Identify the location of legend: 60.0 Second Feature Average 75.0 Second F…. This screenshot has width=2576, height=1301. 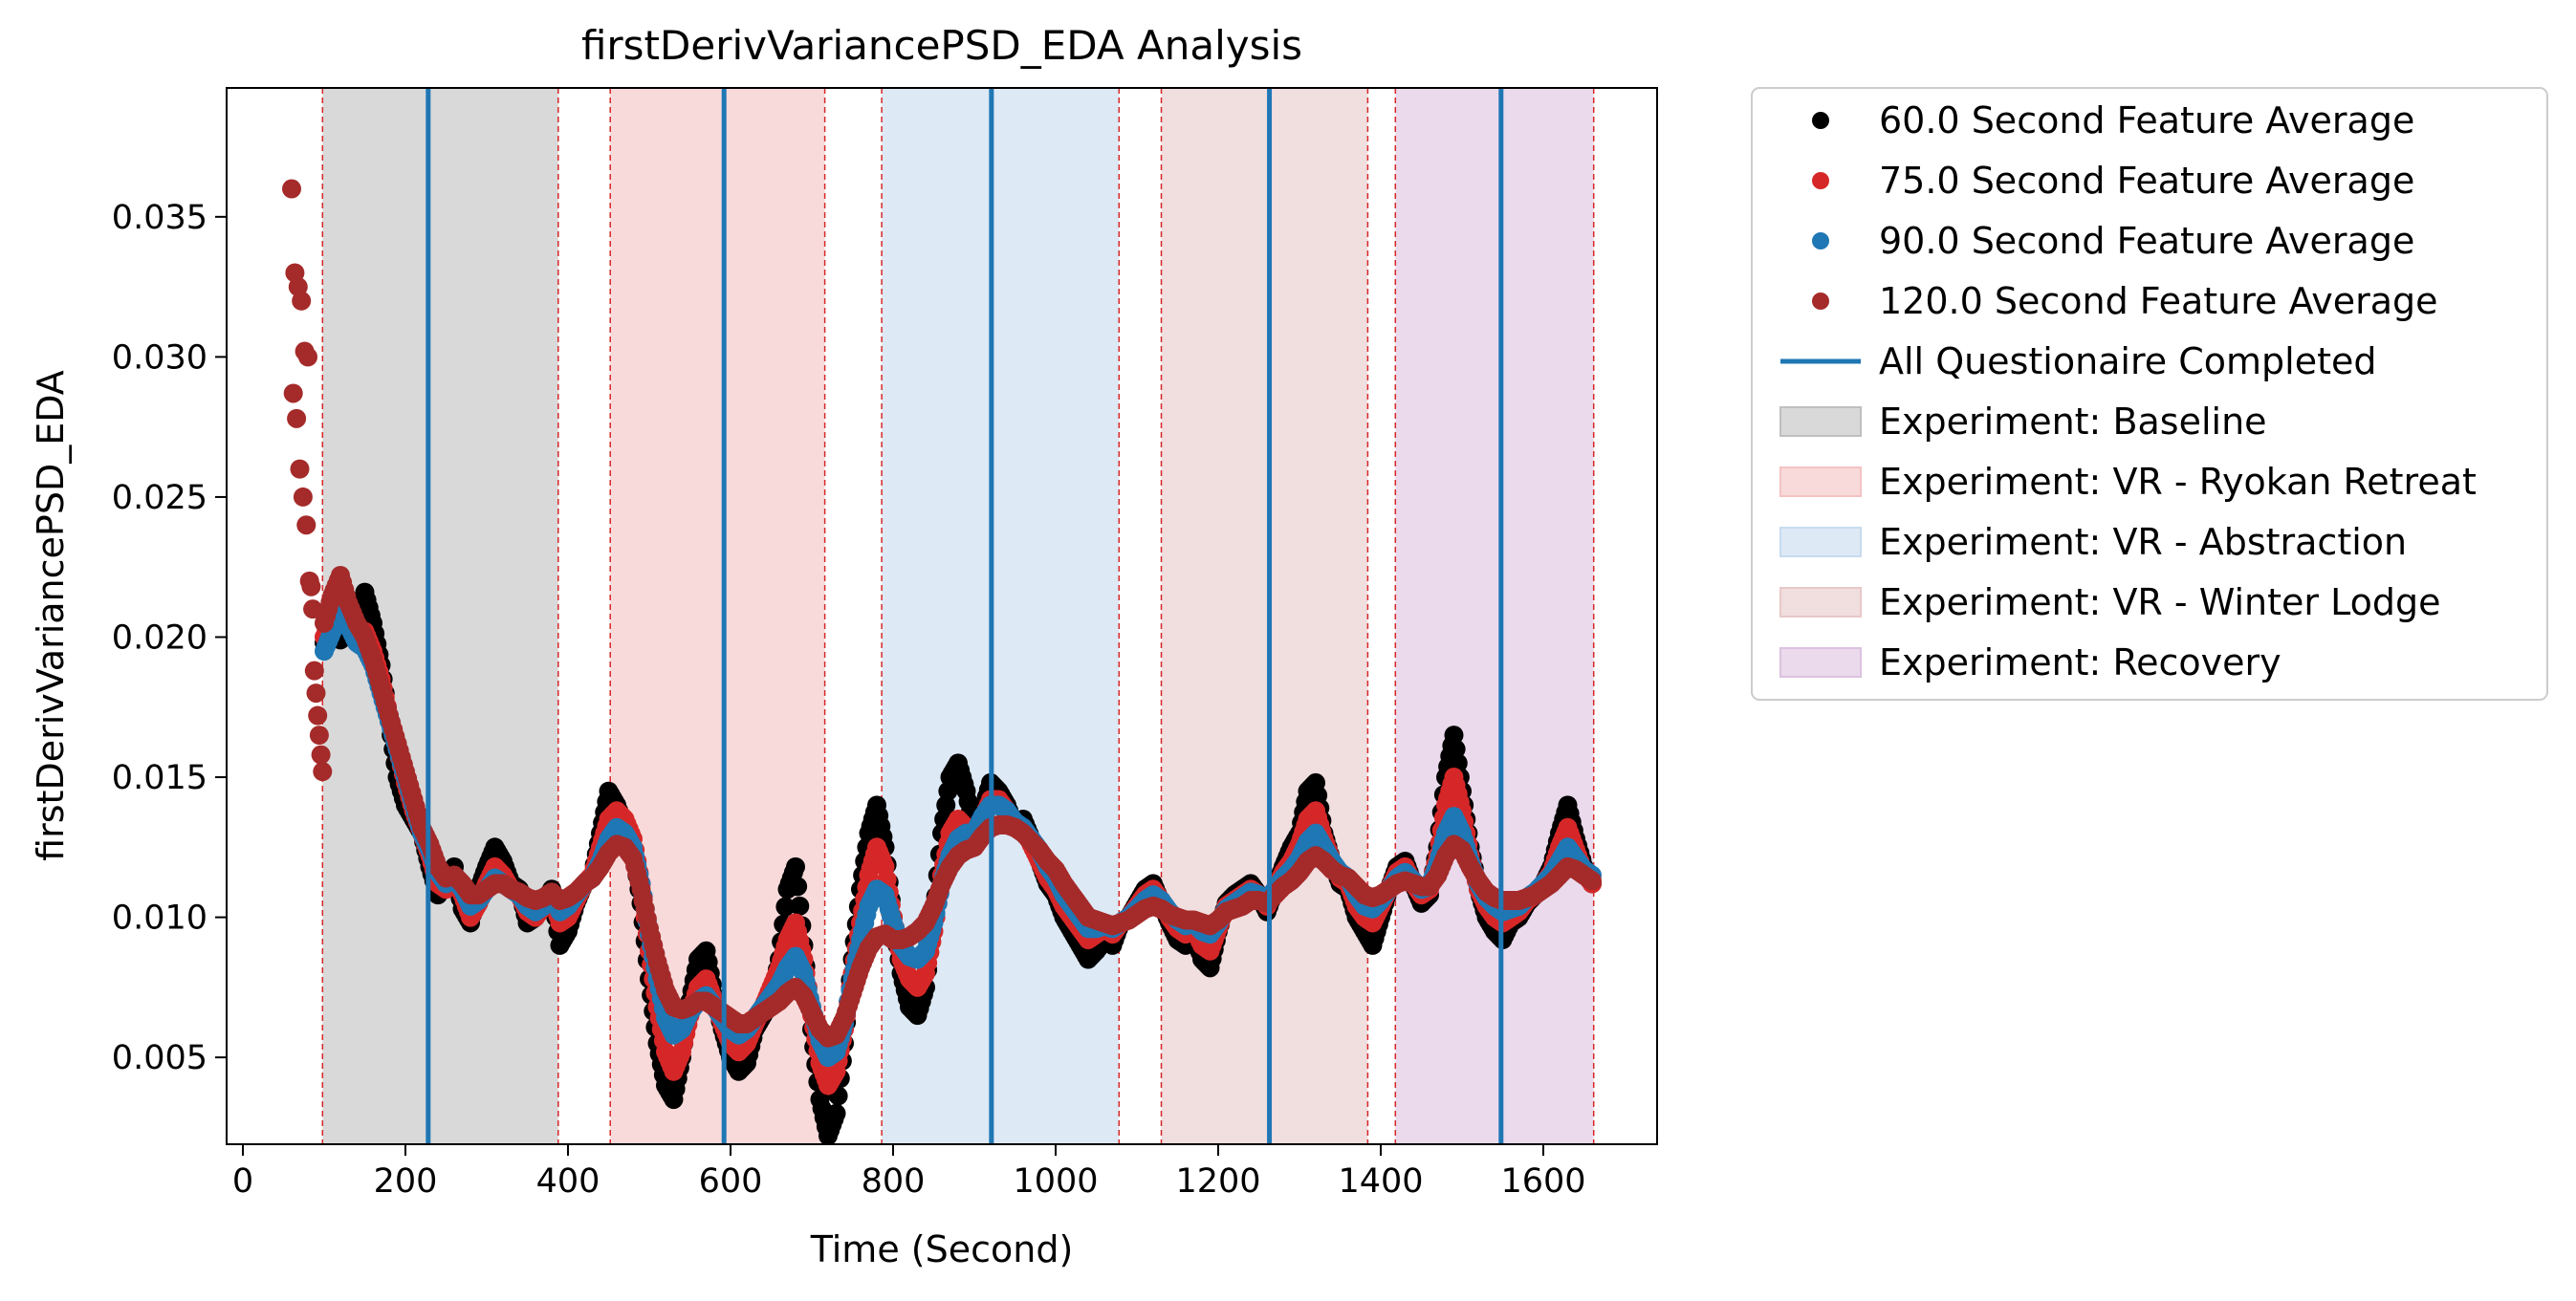
(2149, 394).